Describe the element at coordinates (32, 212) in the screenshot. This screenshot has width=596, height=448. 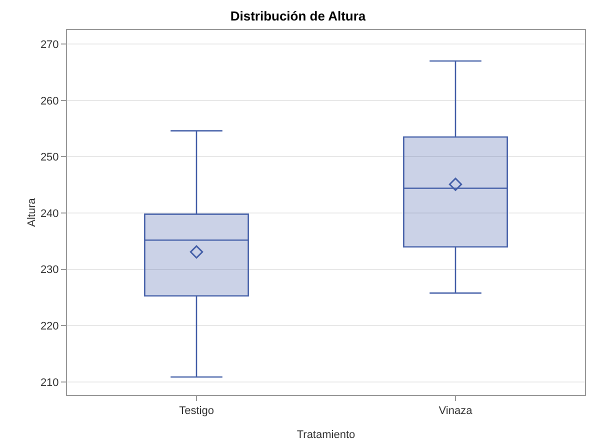
I see `y-axis-title: Altura` at that location.